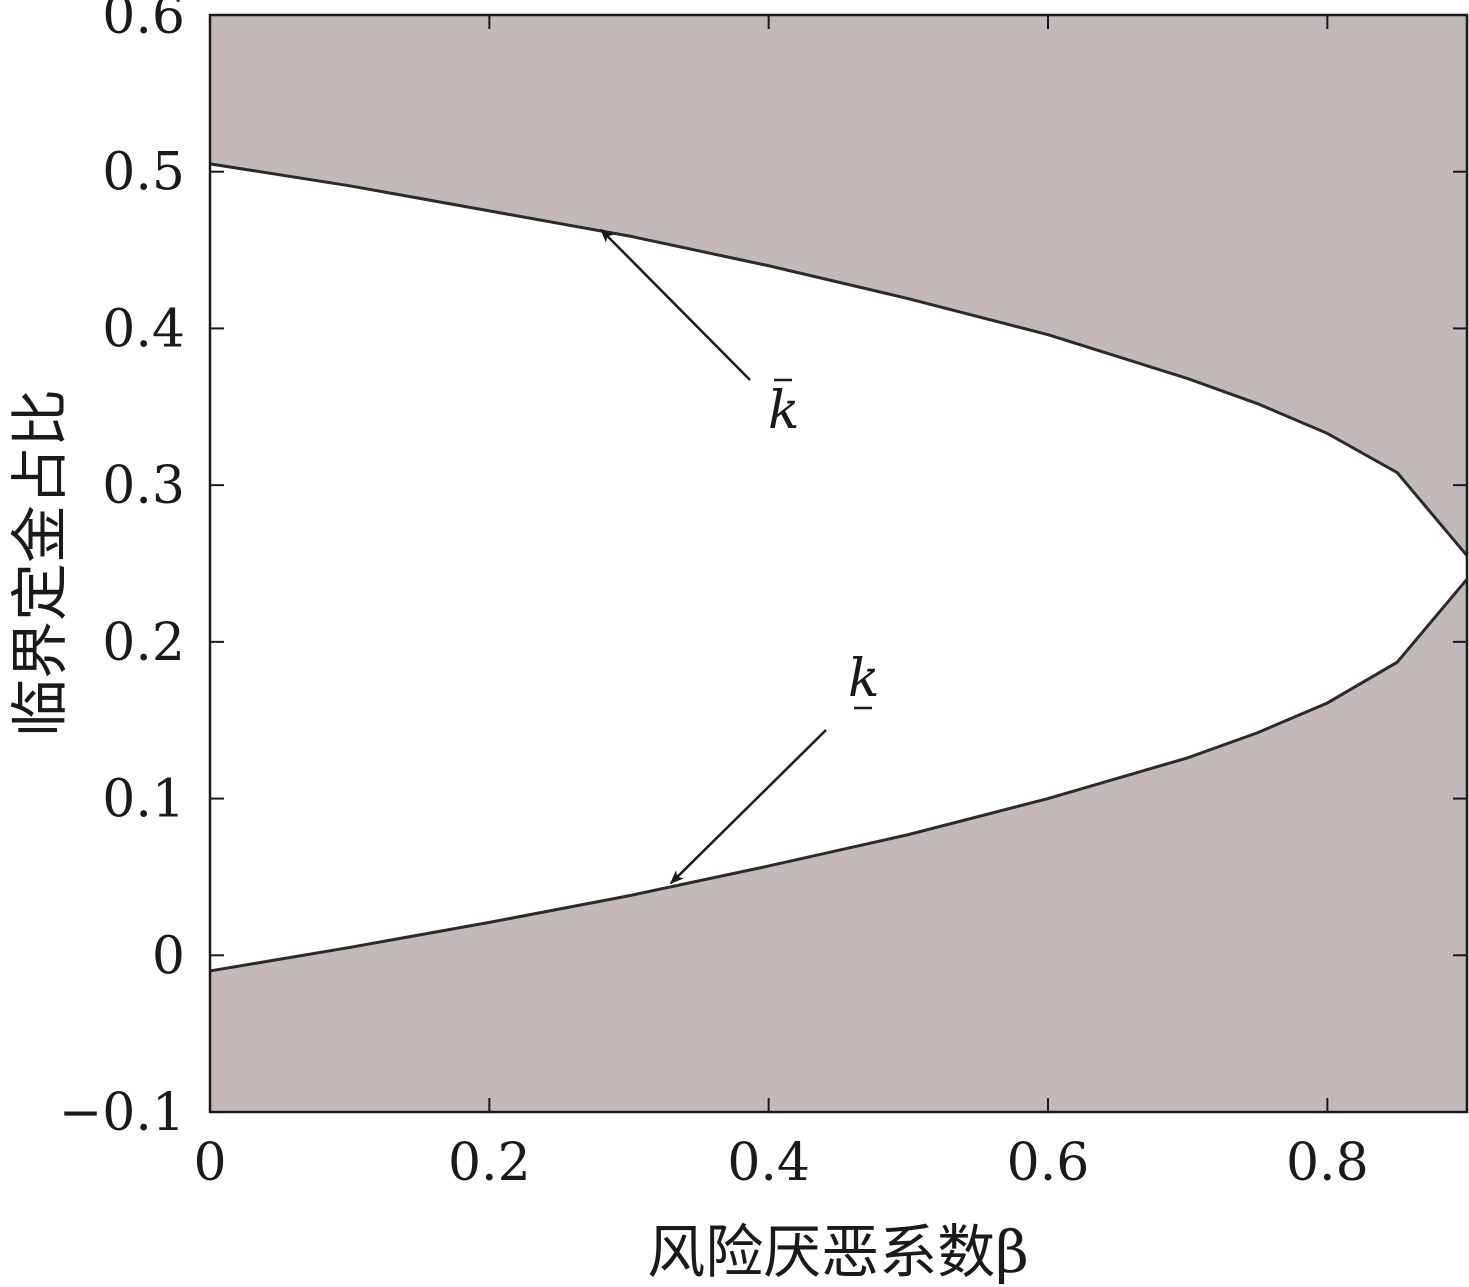 The height and width of the screenshot is (1287, 1469). What do you see at coordinates (143, 643) in the screenshot?
I see `y-tick-label: 0.2` at bounding box center [143, 643].